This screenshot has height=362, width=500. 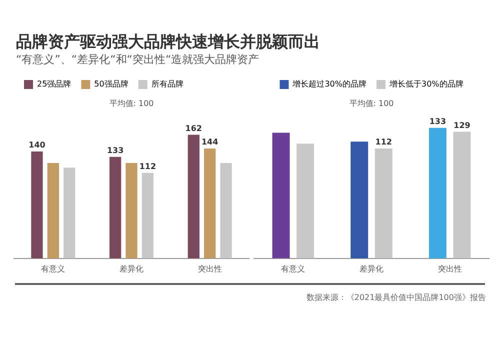 I want to click on legend-label: 50强品牌, so click(x=111, y=84).